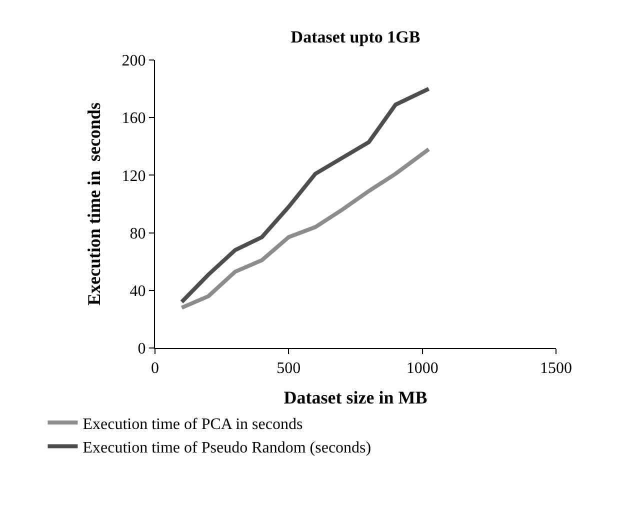 This screenshot has height=512, width=622. I want to click on y-tick-label: 40, so click(138, 291).